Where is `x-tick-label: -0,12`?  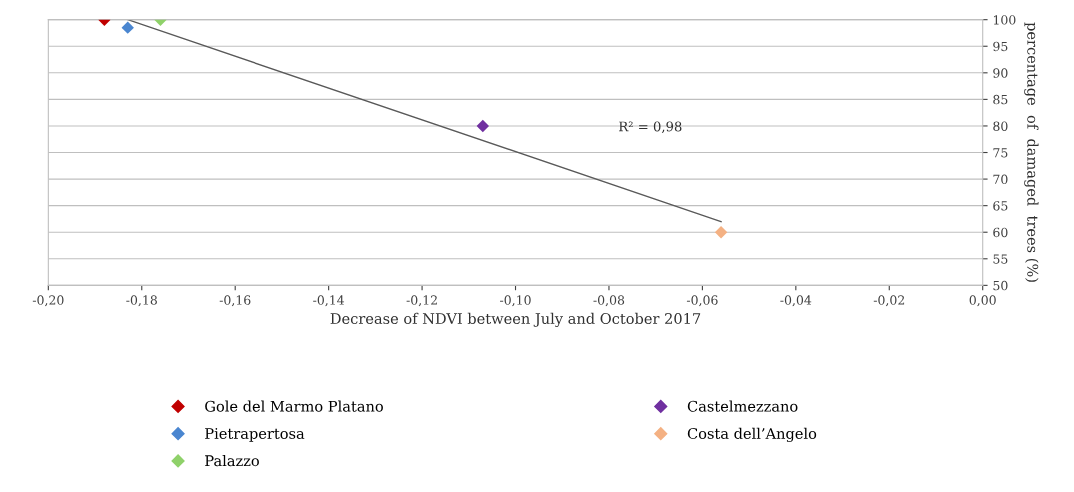
x-tick-label: -0,12 is located at coordinates (421, 301).